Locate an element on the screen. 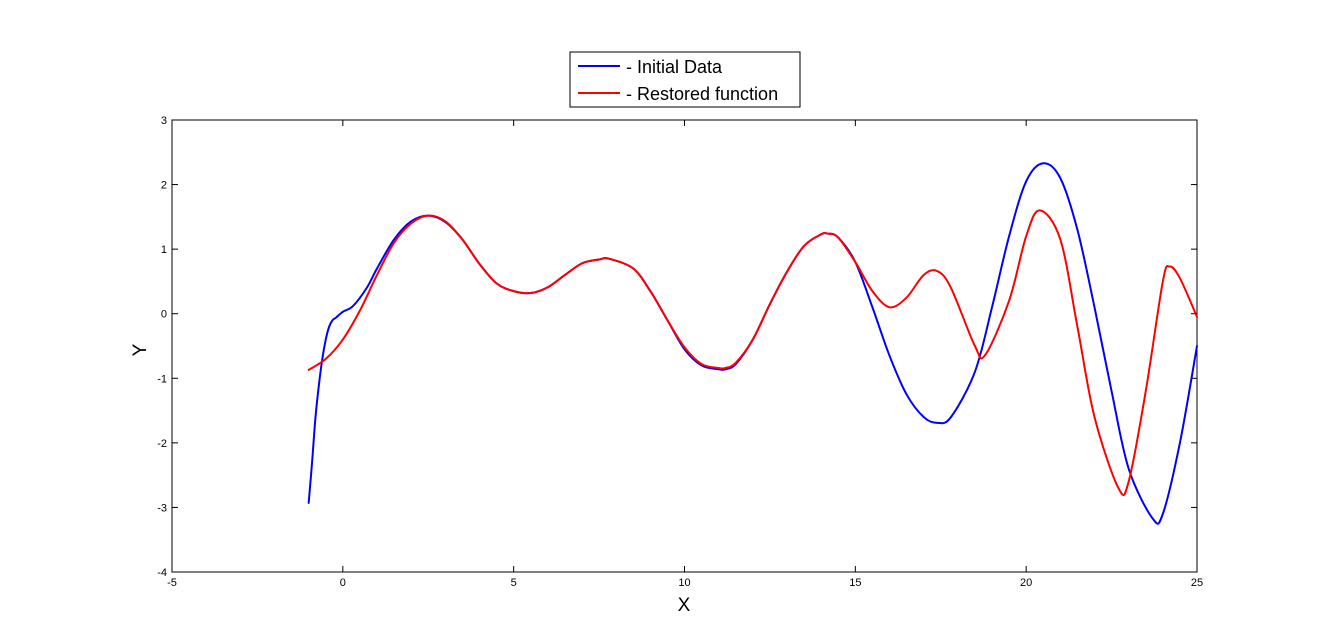  y-tick-label: 1 is located at coordinates (164, 250).